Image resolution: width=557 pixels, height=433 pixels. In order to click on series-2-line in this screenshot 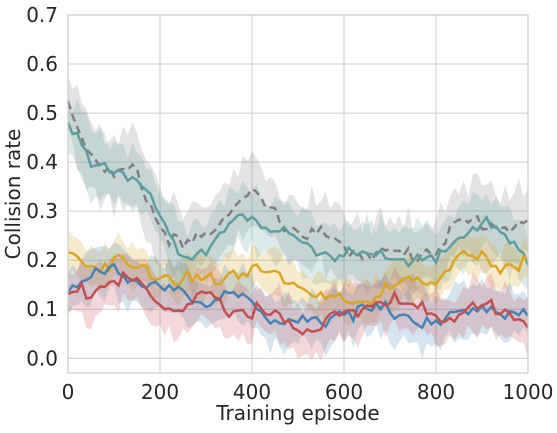, I will do `click(298, 277)`.